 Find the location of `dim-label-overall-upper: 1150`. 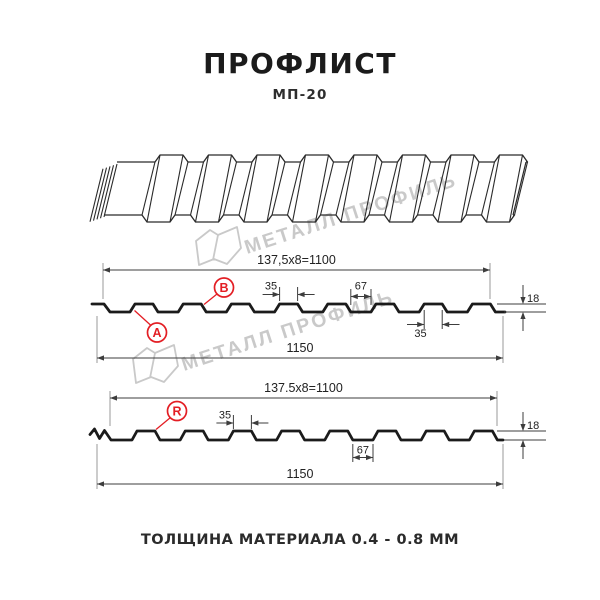

dim-label-overall-upper: 1150 is located at coordinates (300, 348).